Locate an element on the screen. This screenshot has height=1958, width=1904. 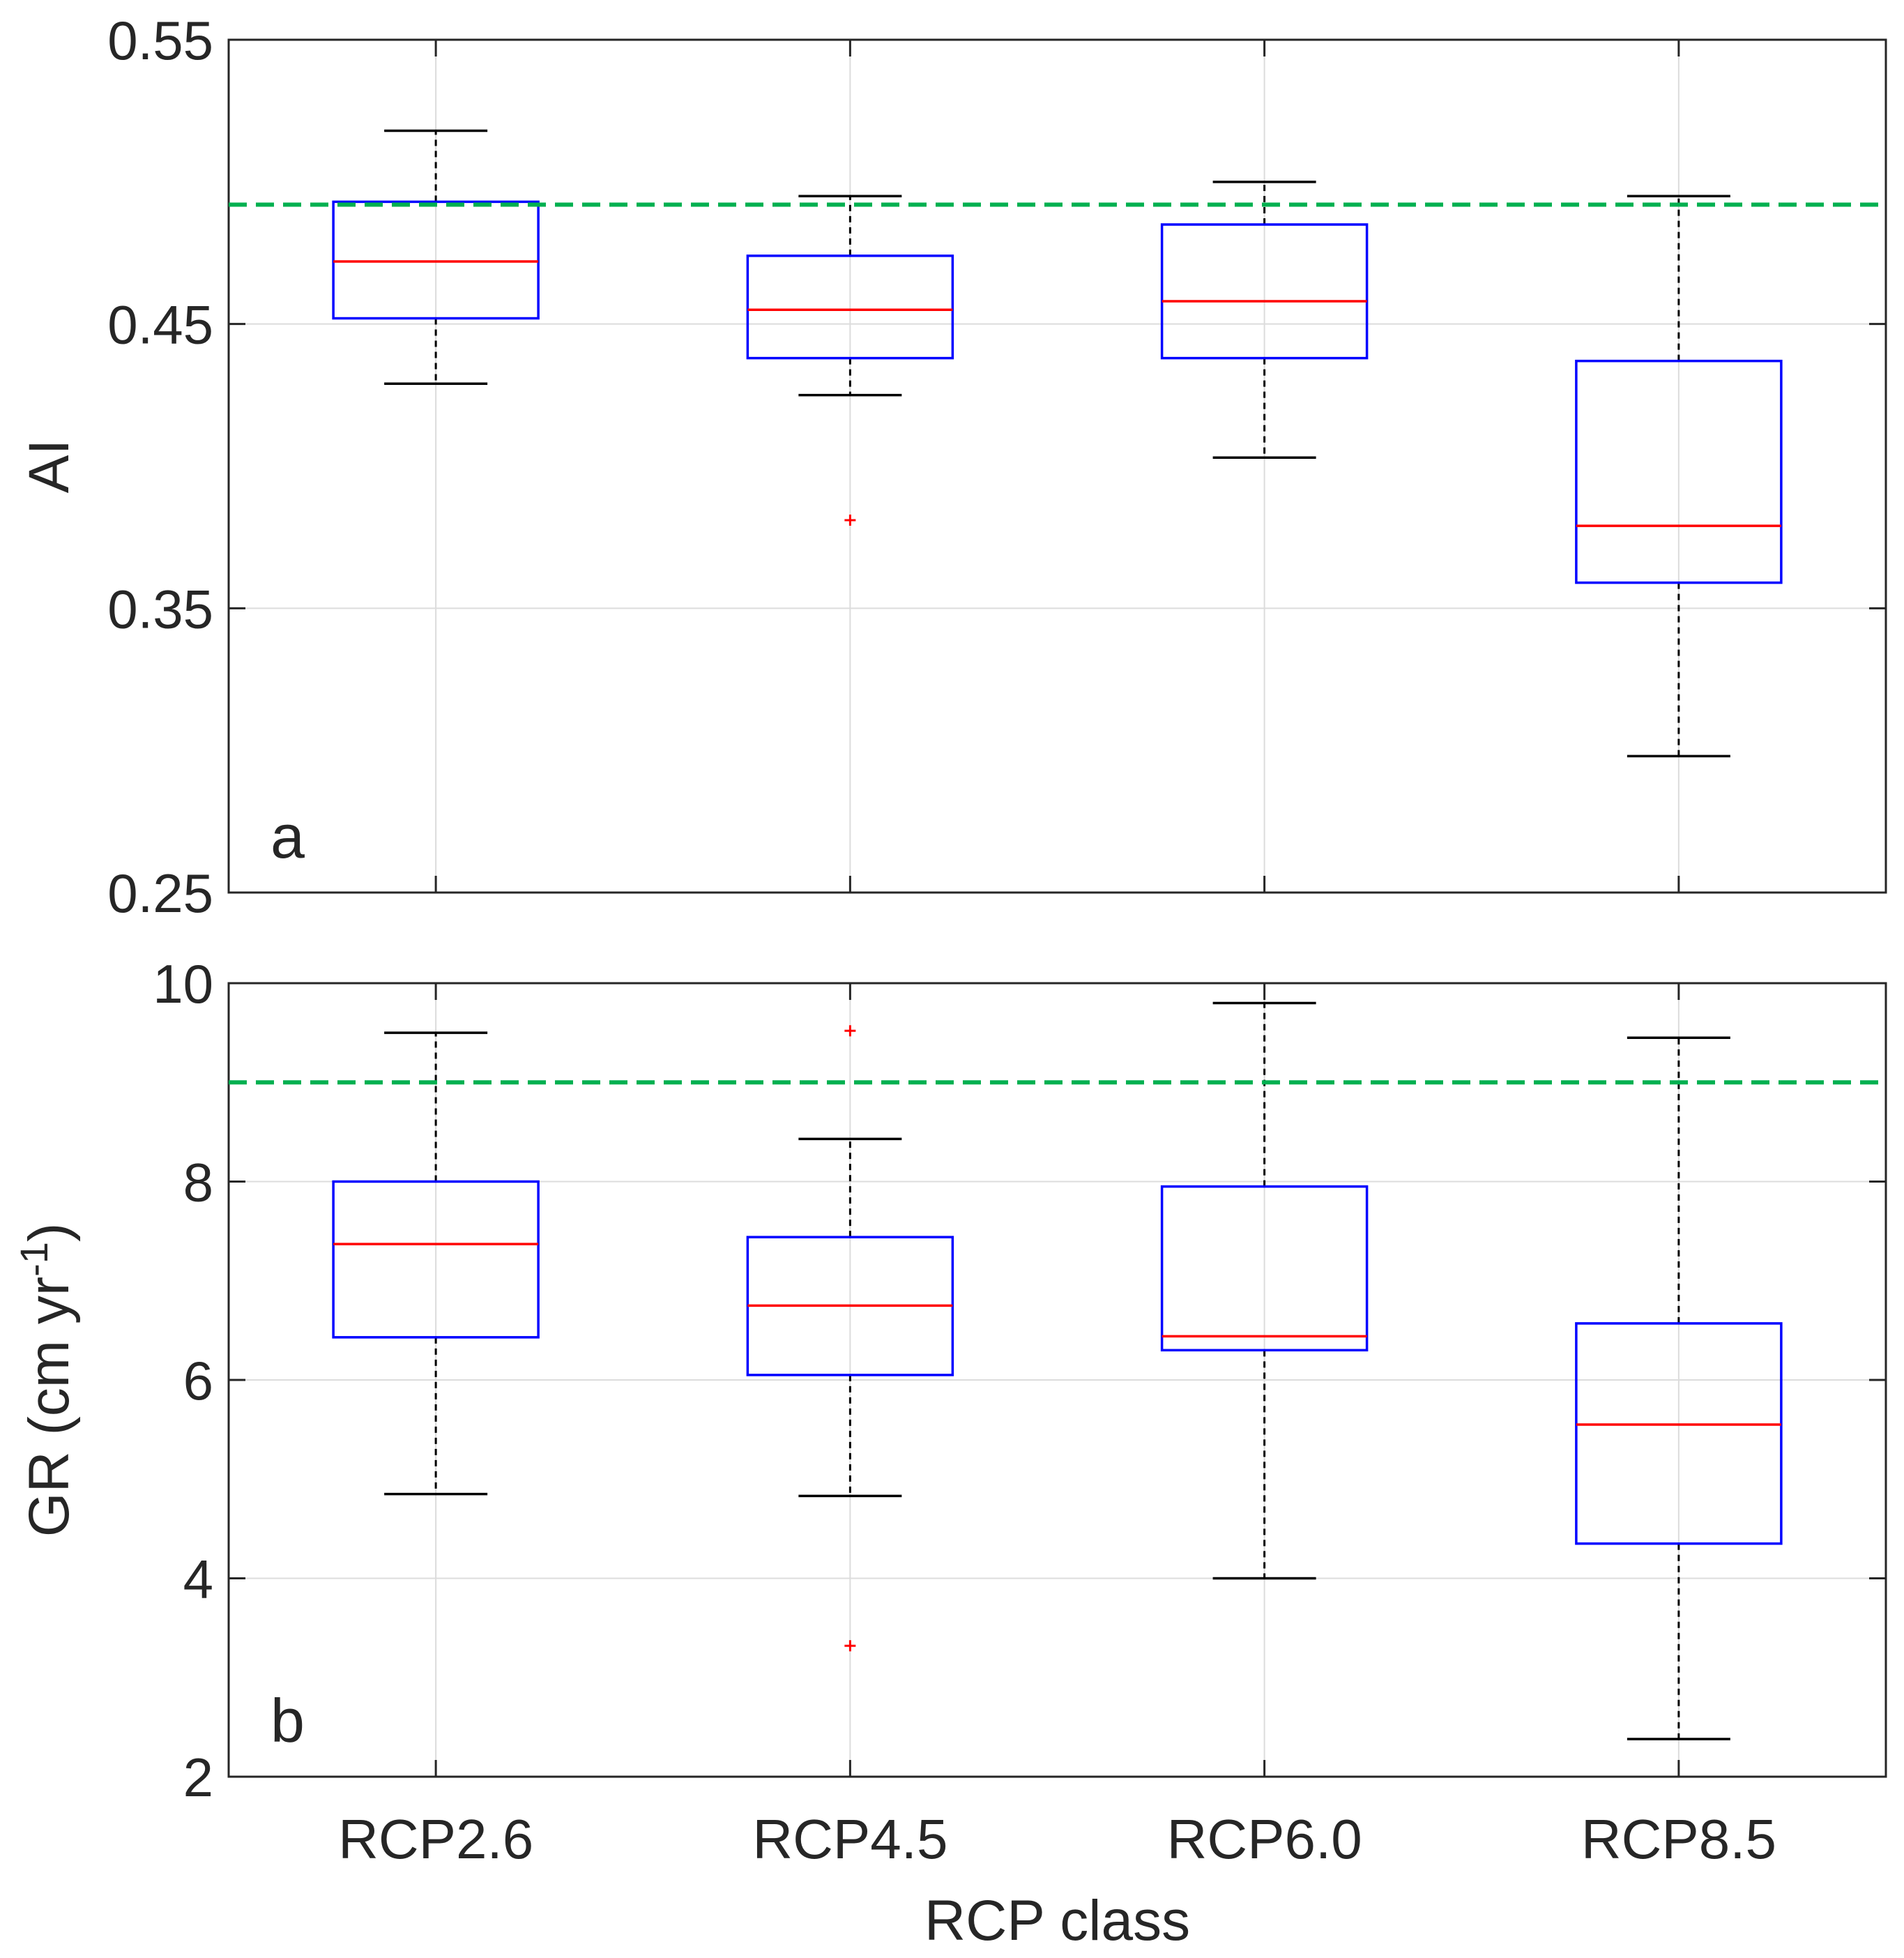
x-tick-label: RCP8.5 is located at coordinates (1678, 1839).